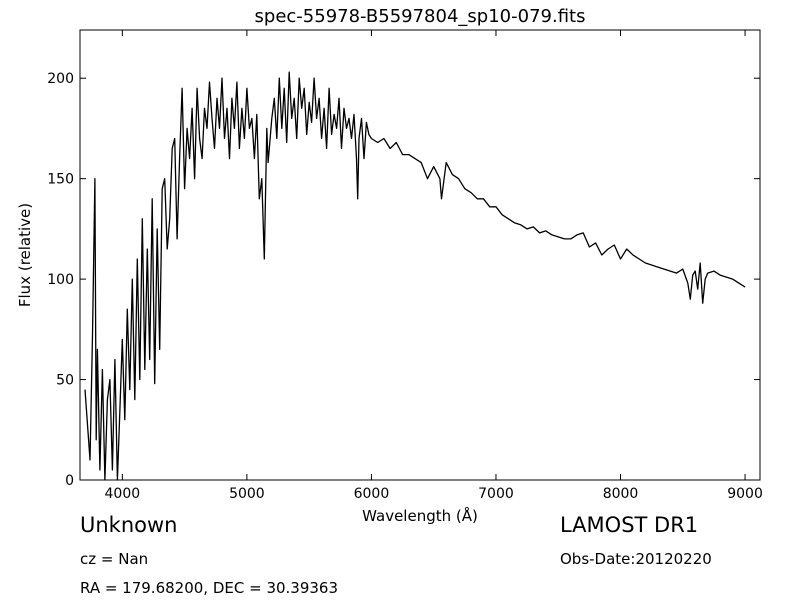 The height and width of the screenshot is (600, 800). I want to click on y-tick-label: 0, so click(69, 481).